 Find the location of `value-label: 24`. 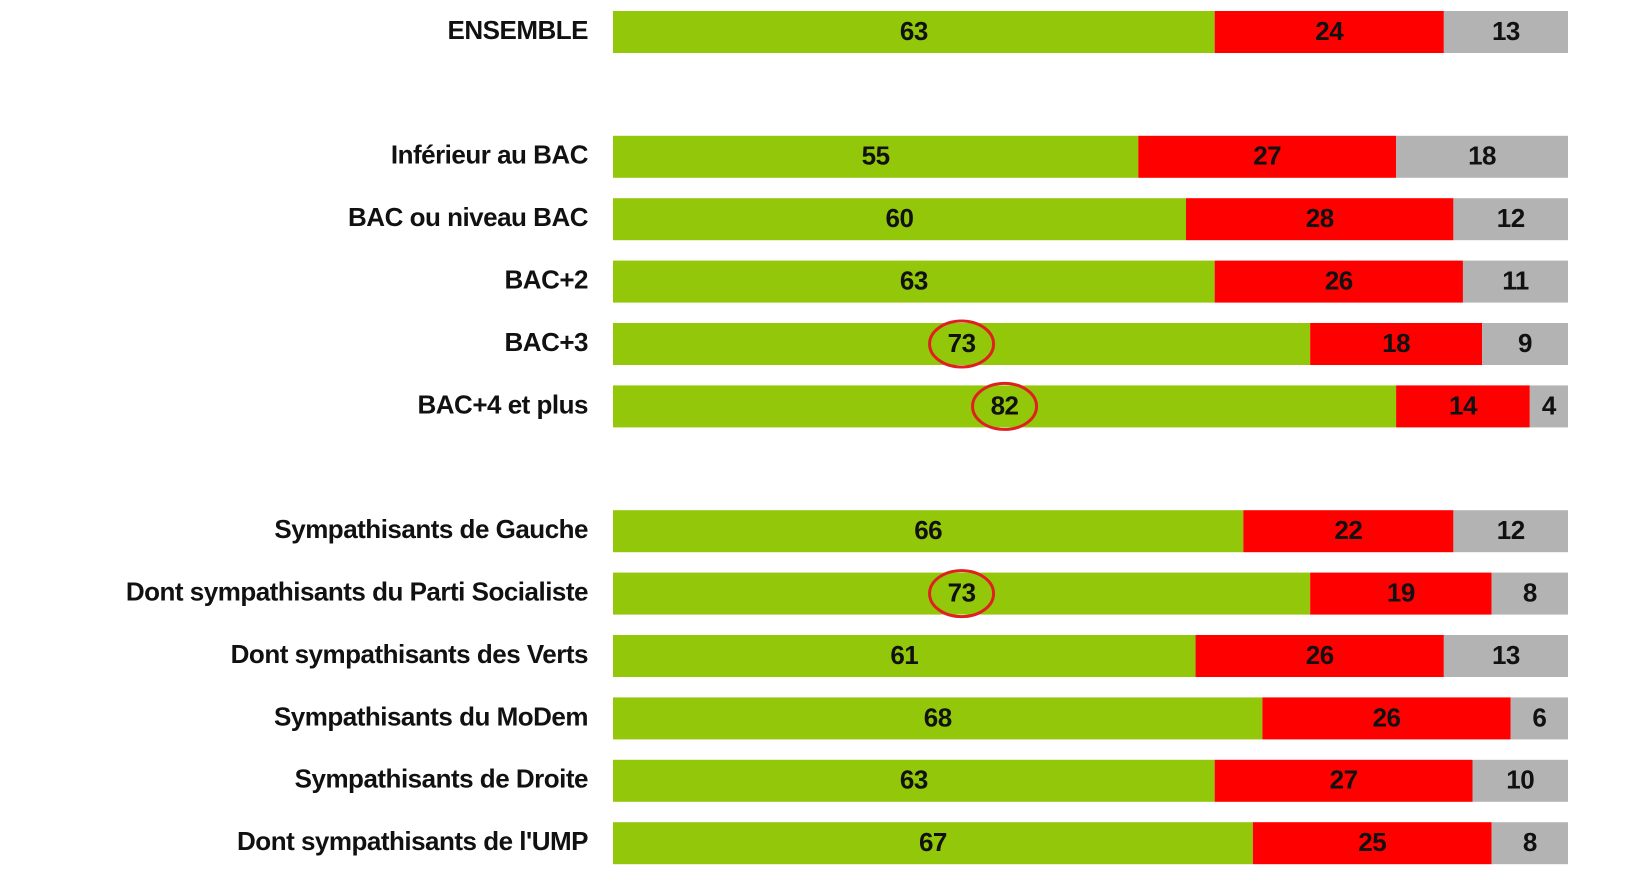

value-label: 24 is located at coordinates (1329, 31).